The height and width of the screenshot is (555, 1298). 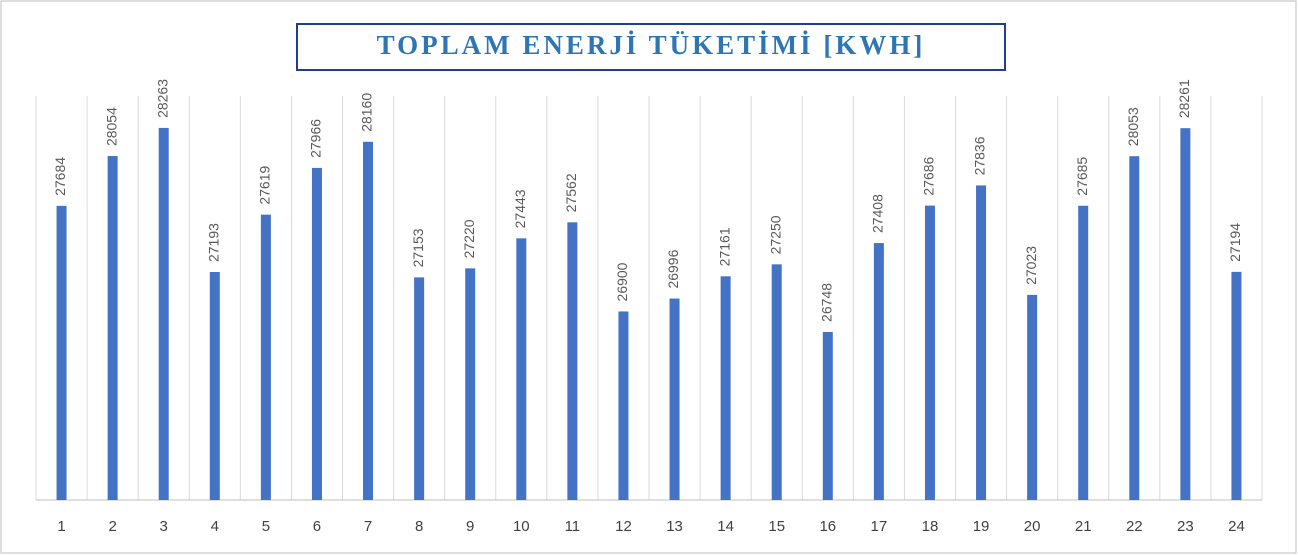 What do you see at coordinates (367, 112) in the screenshot?
I see `data-label: 28160` at bounding box center [367, 112].